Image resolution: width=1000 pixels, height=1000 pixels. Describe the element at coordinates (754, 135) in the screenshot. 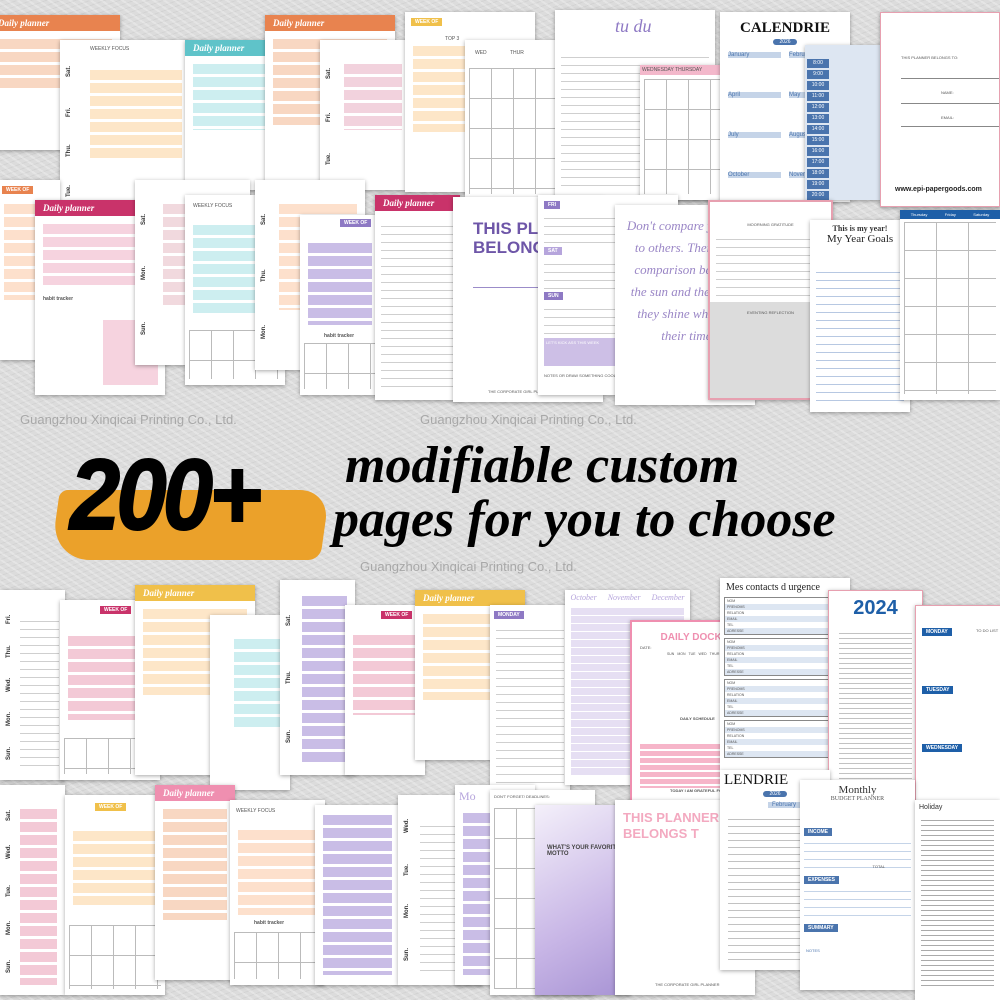

I see `month-label: July` at that location.